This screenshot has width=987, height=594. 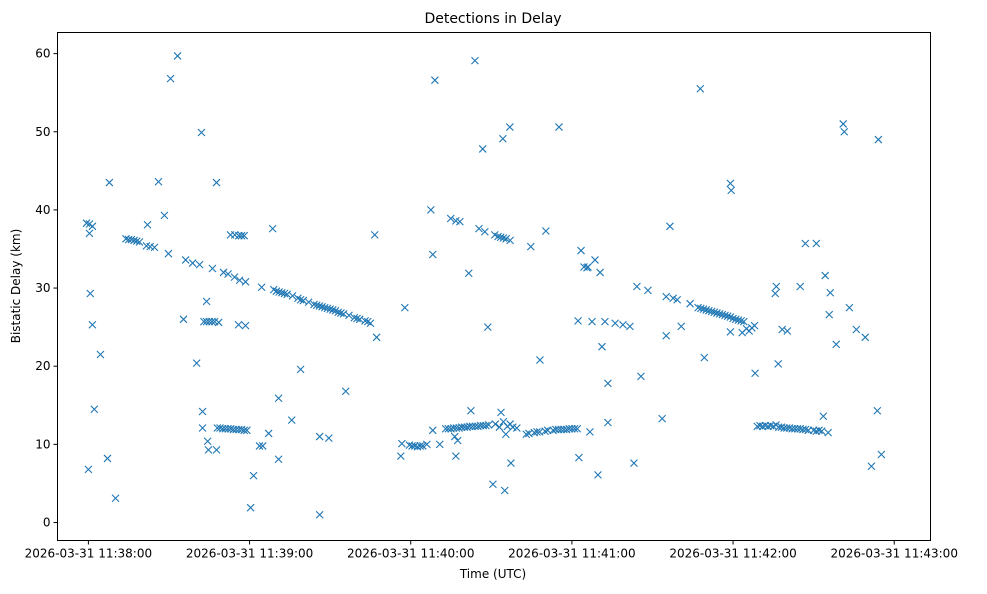 What do you see at coordinates (732, 554) in the screenshot?
I see `x-tick-label: 2026-03-31 11:42:00` at bounding box center [732, 554].